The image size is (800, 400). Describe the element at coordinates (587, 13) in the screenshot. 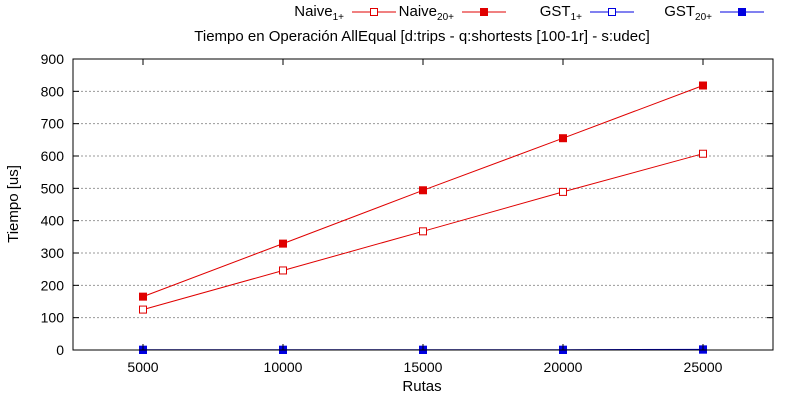

I see `legend-entry: GST1+` at that location.